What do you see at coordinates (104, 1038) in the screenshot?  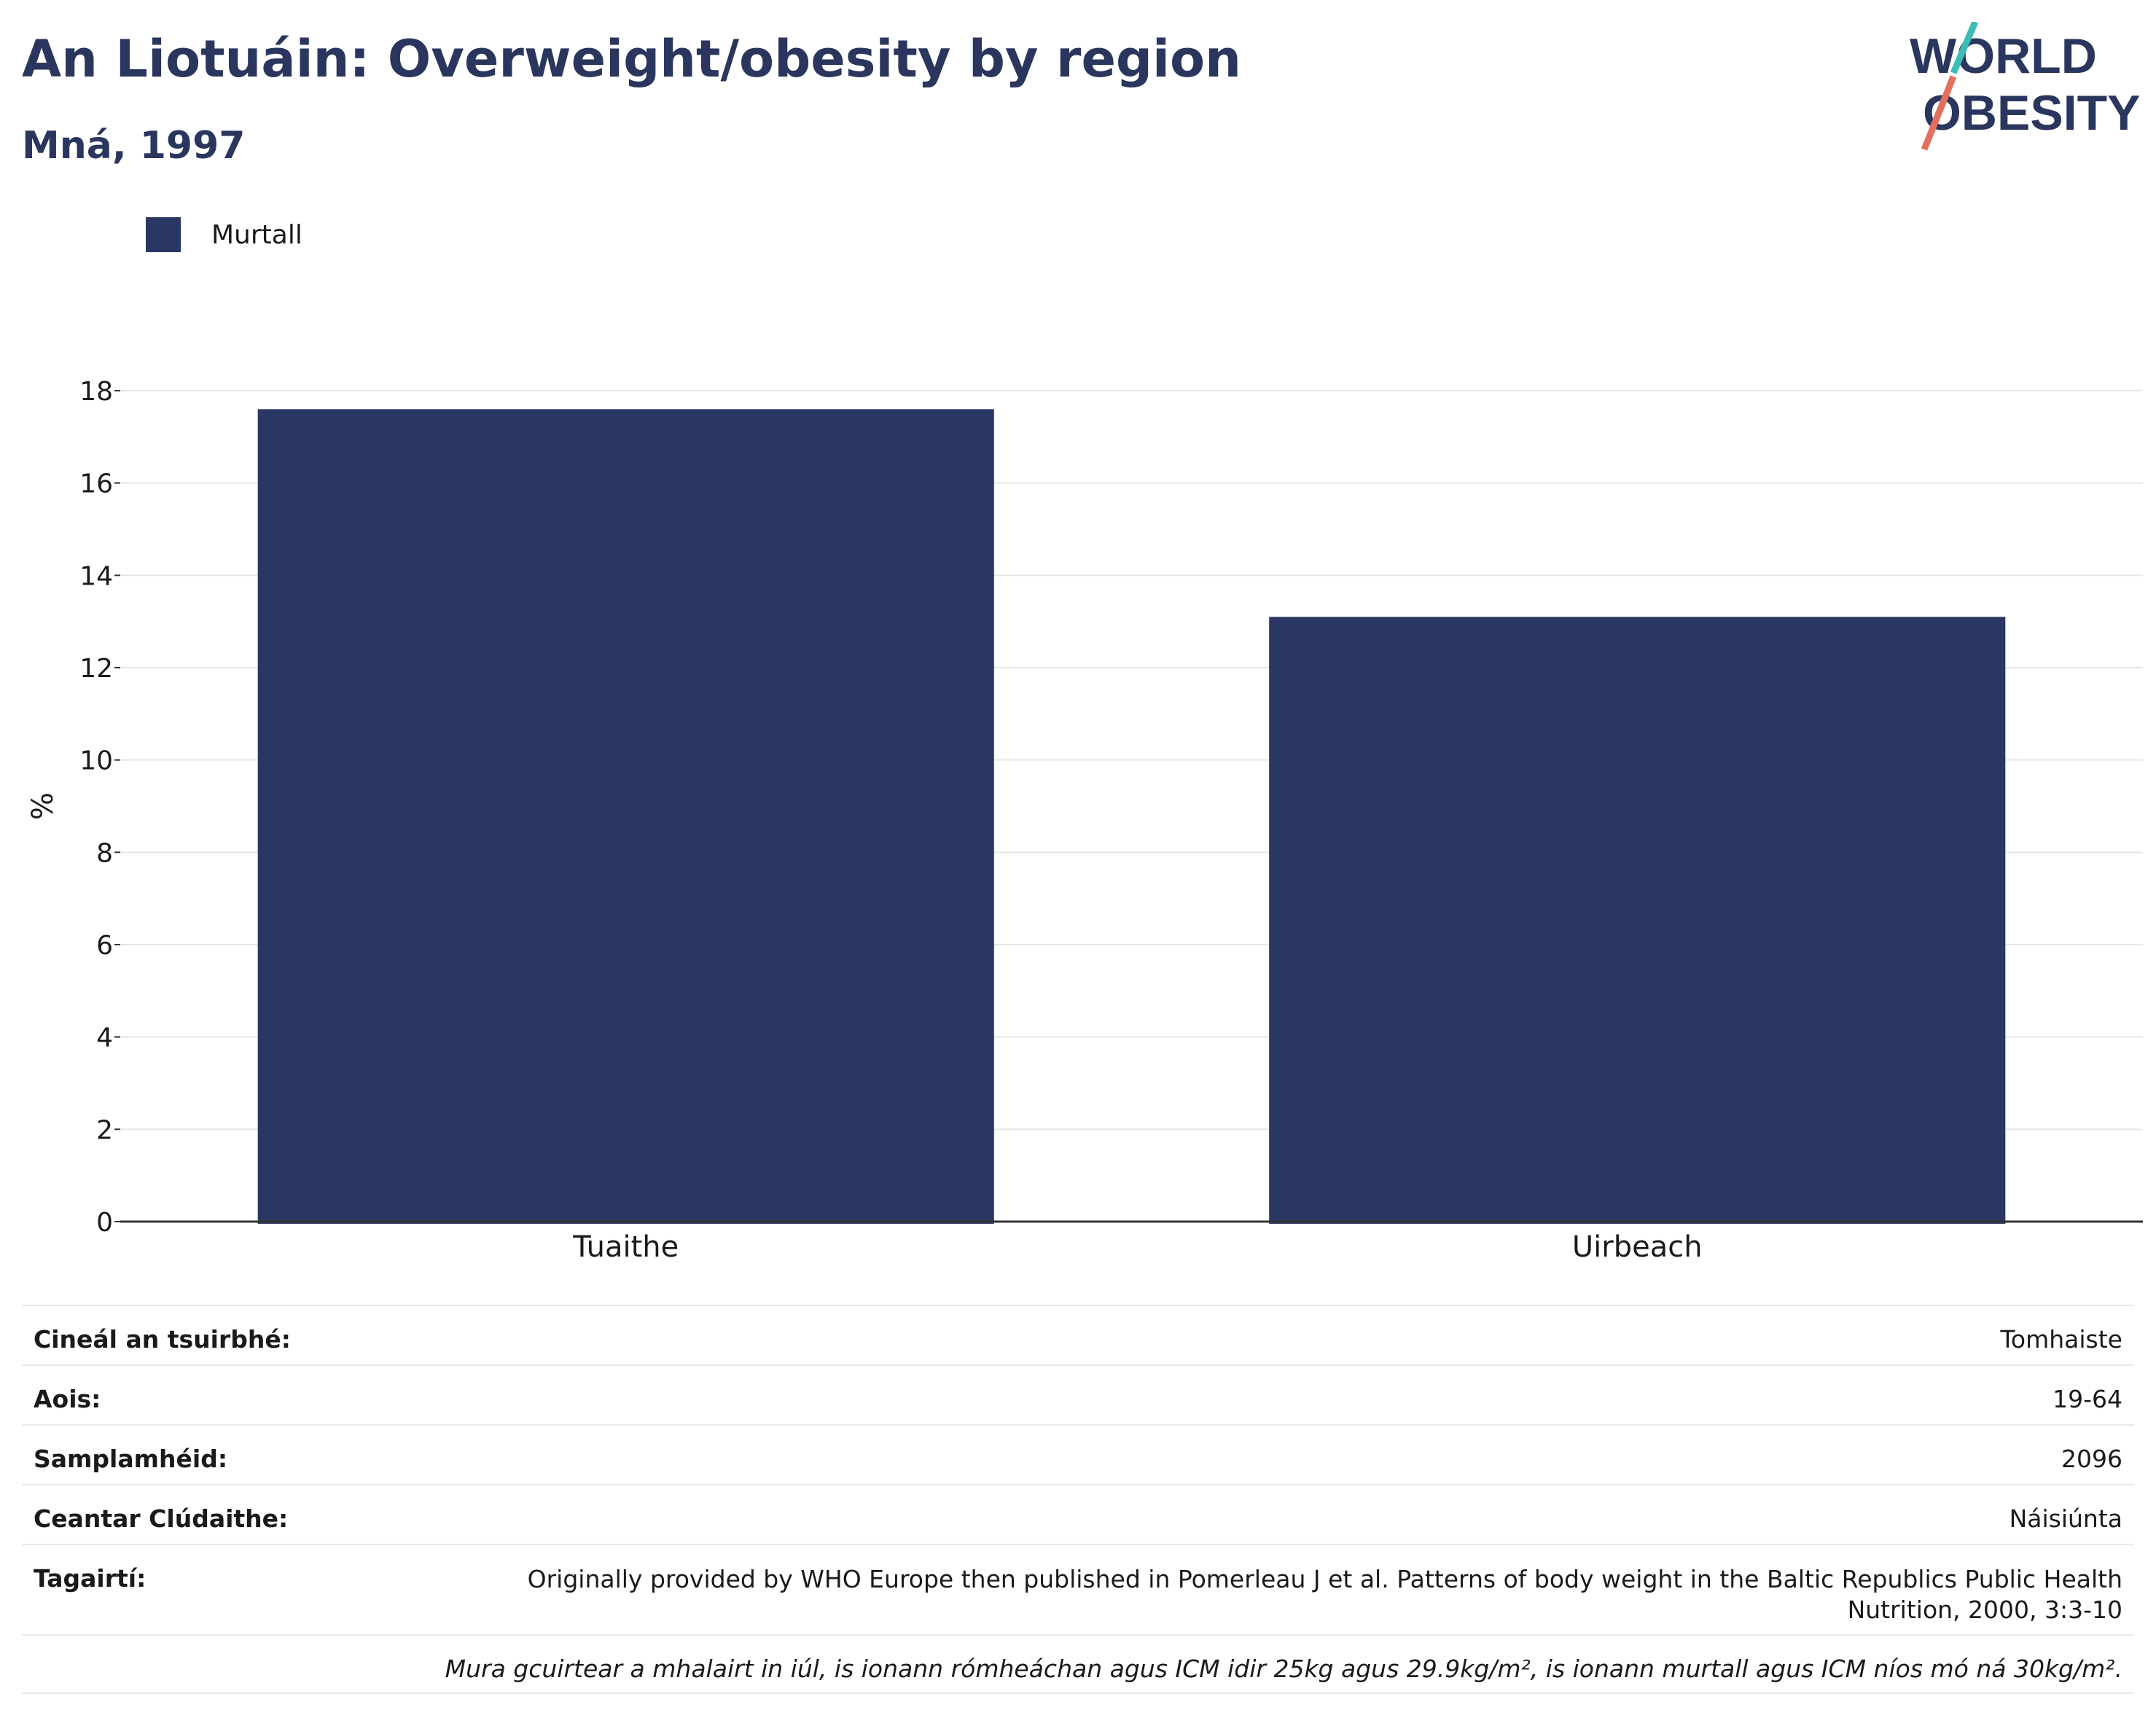 I see `y-tick-label: 4` at bounding box center [104, 1038].